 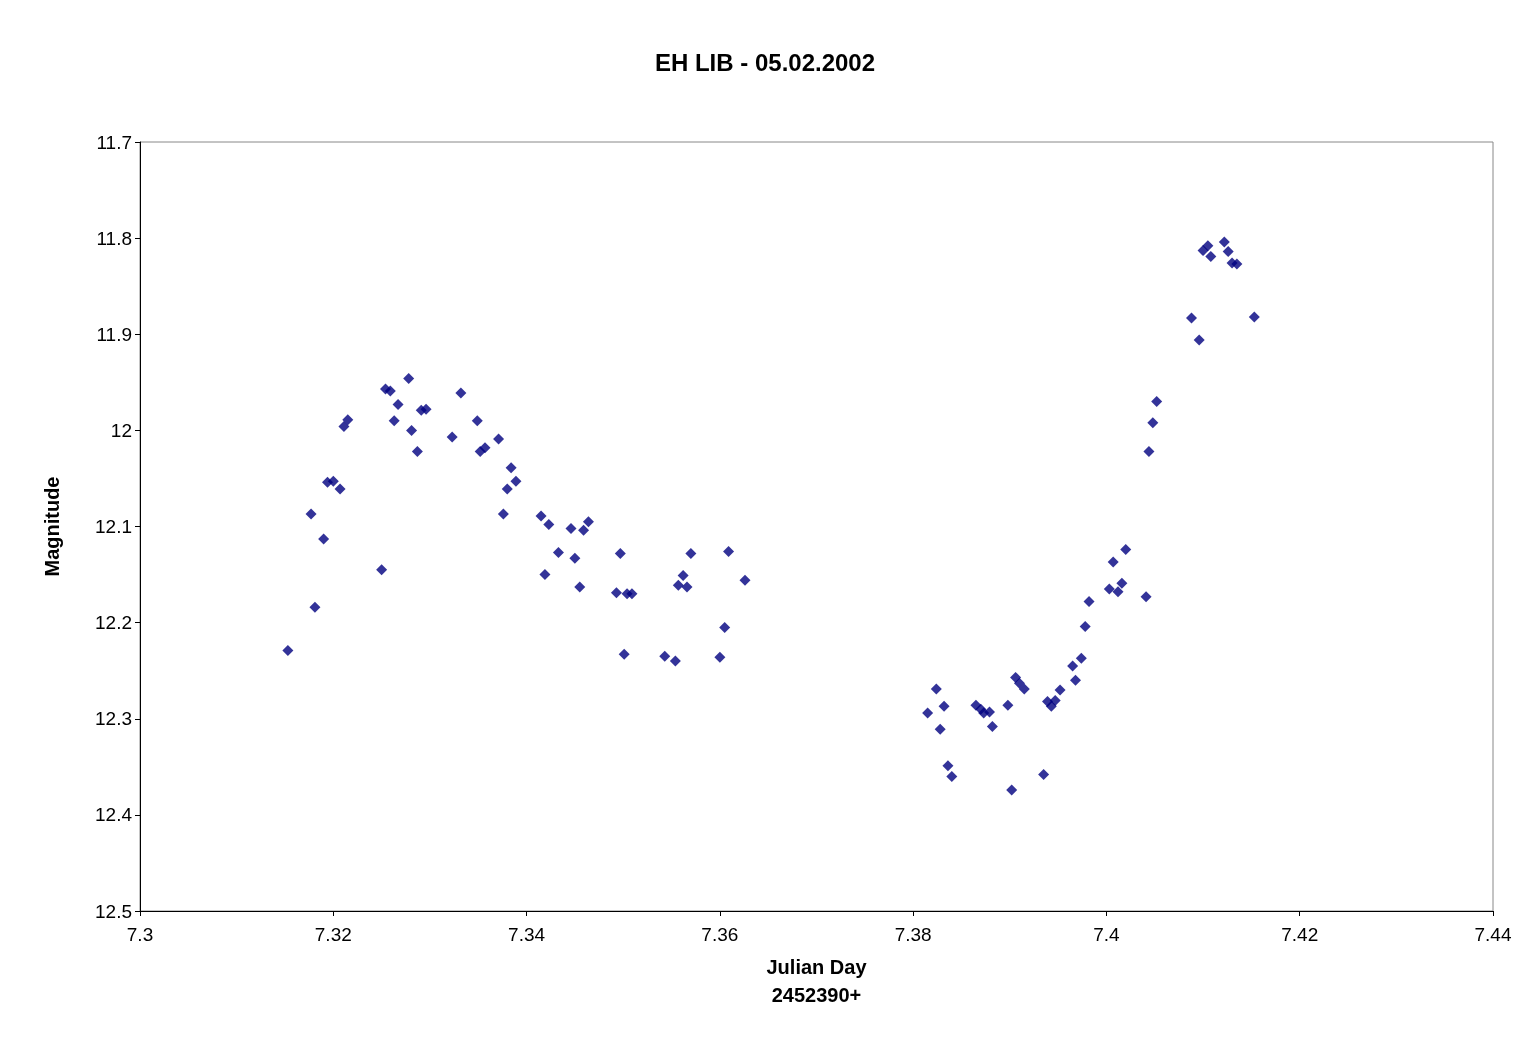 I want to click on y-tick-label: 12.2, so click(x=113, y=623).